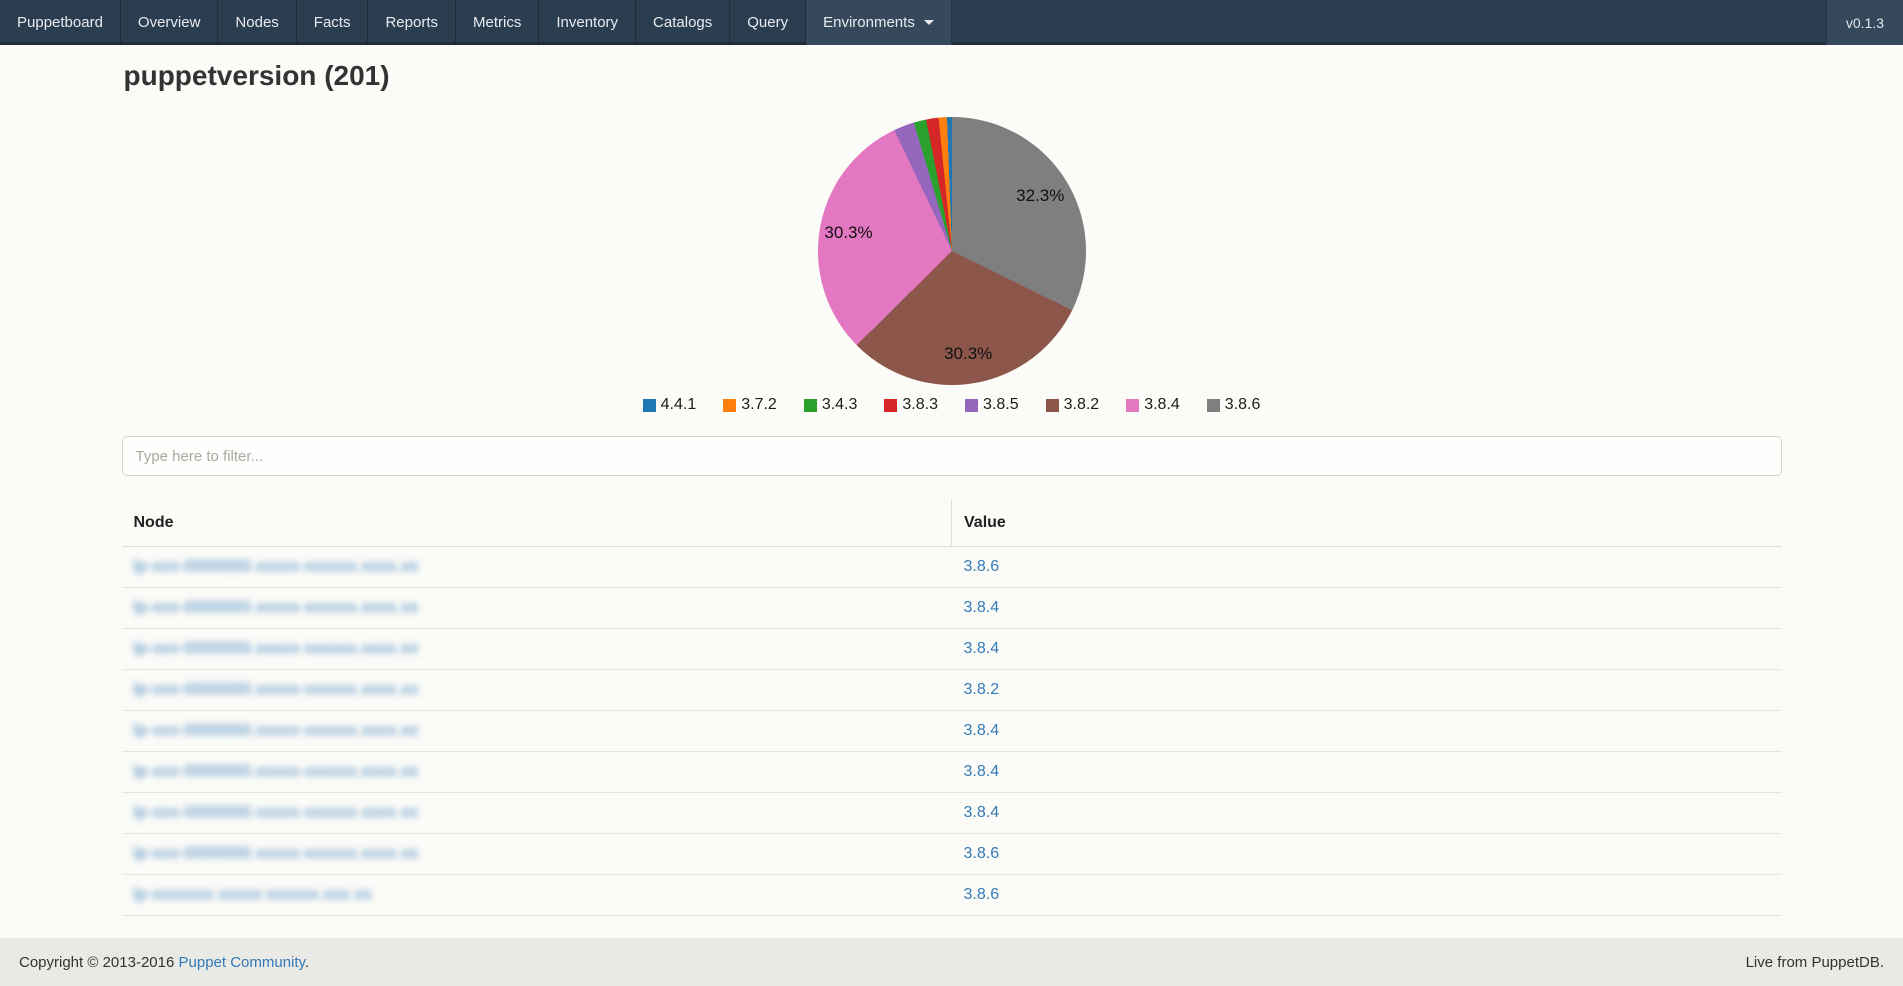 The image size is (1903, 986). Describe the element at coordinates (951, 405) in the screenshot. I see `chart-legend: 4.4.1 3.7.2 3.4.3 3.8.3 3.8.5 3.8.2 3.8.4 3.8.6` at that location.